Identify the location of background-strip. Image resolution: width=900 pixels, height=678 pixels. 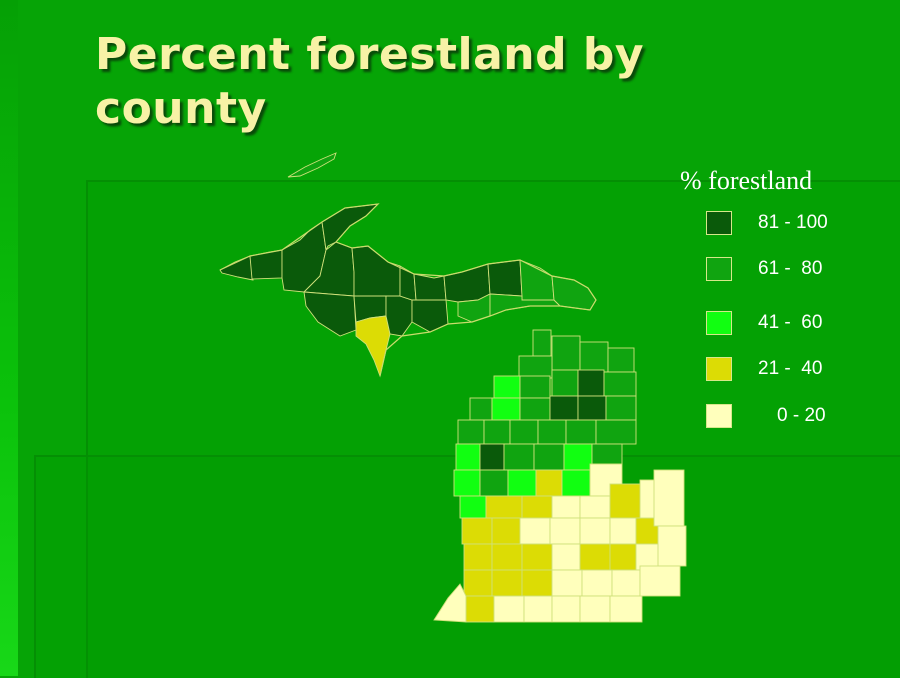
(9, 338).